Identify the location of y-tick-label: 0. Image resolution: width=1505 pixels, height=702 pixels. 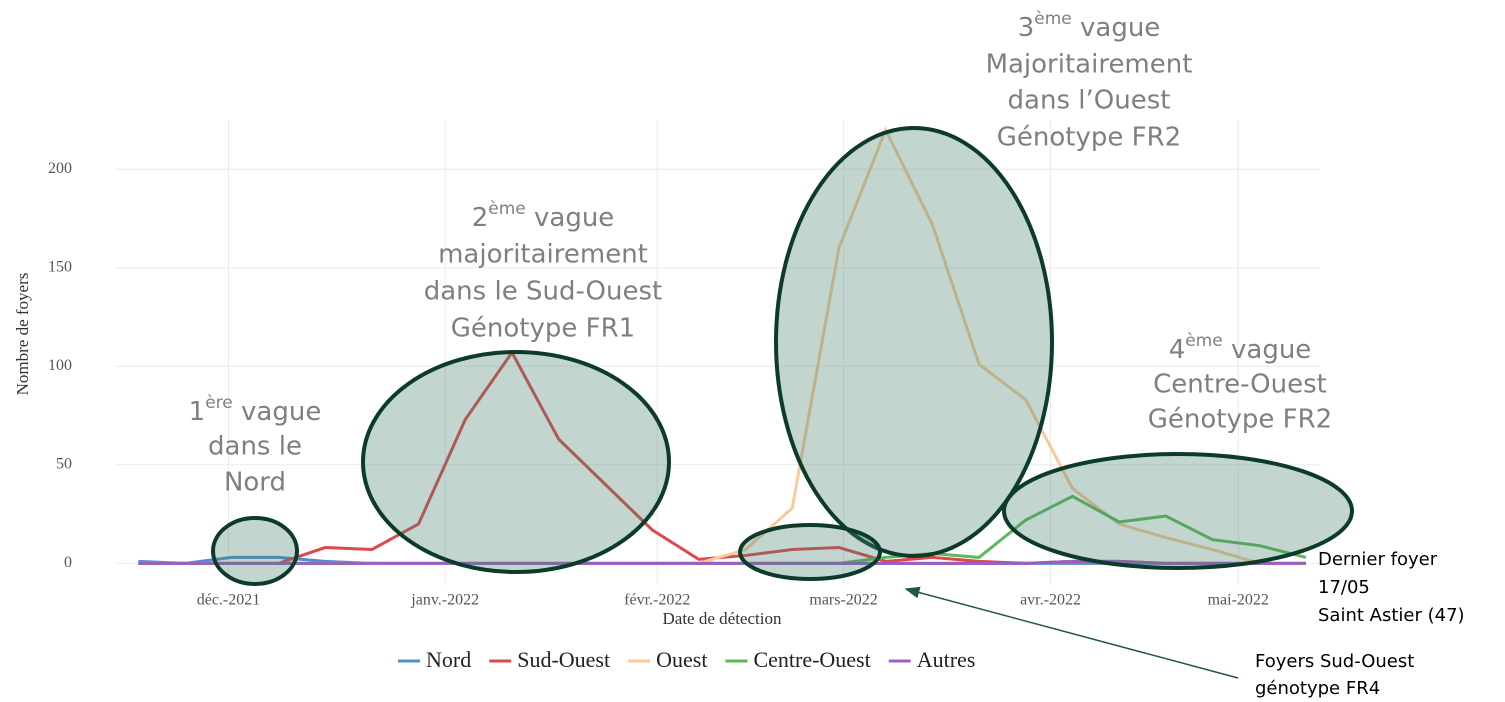
(68, 562).